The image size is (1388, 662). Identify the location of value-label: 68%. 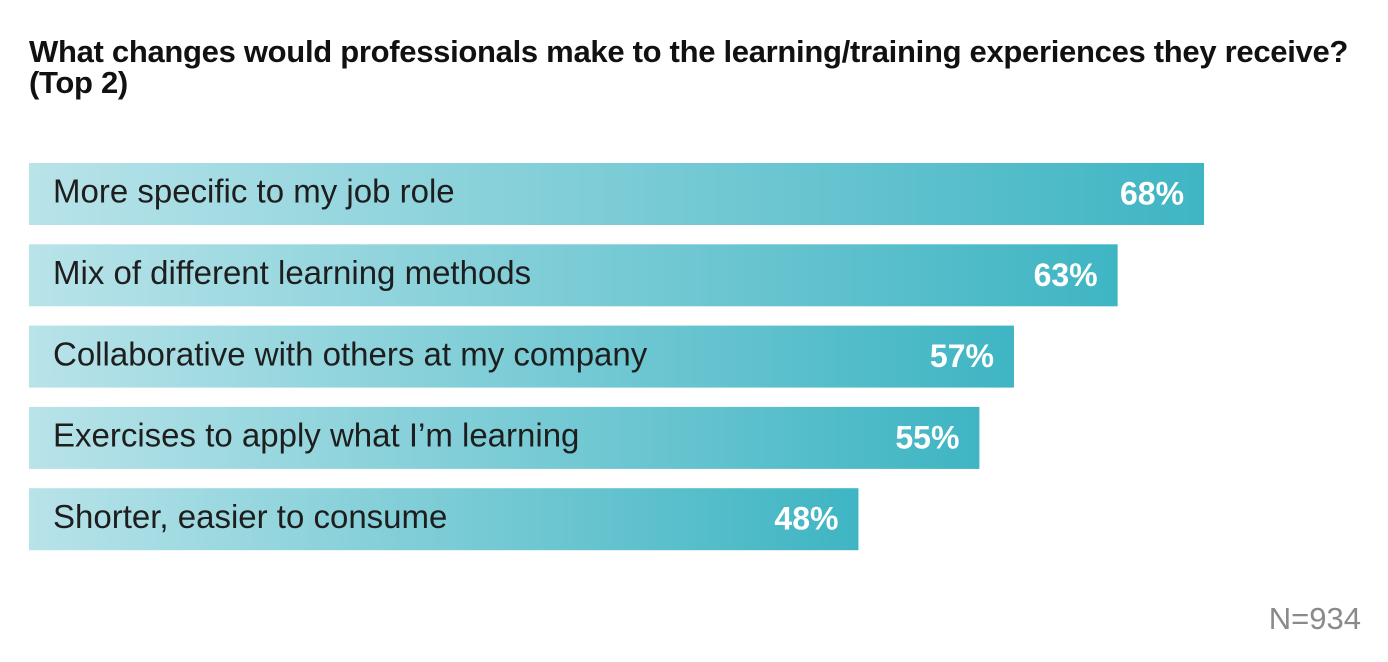
(1152, 193).